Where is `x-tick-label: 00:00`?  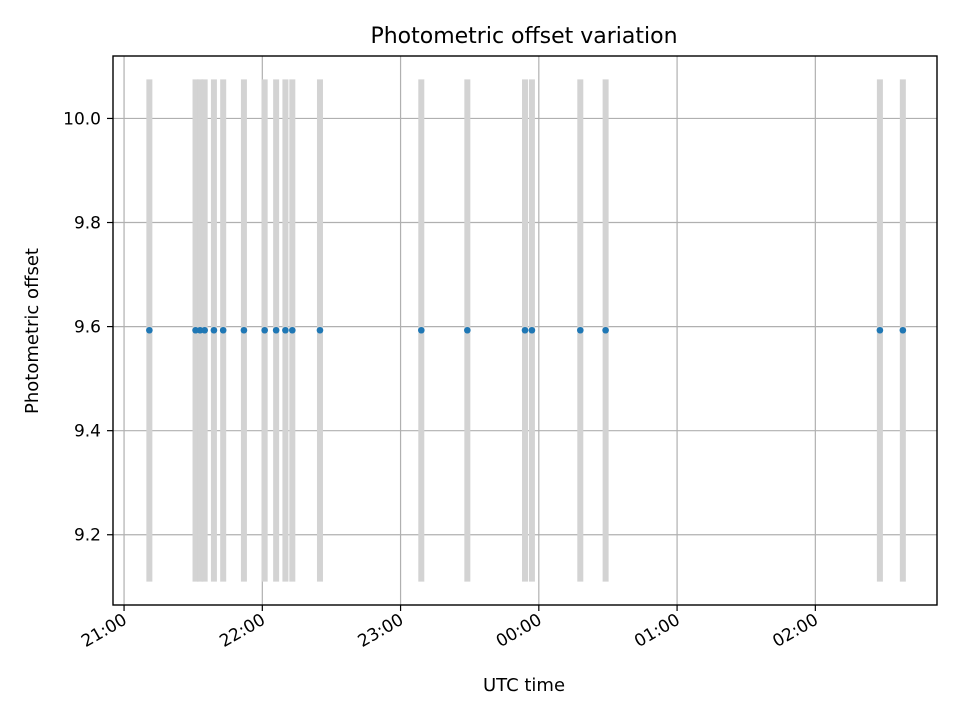
x-tick-label: 00:00 is located at coordinates (519, 631).